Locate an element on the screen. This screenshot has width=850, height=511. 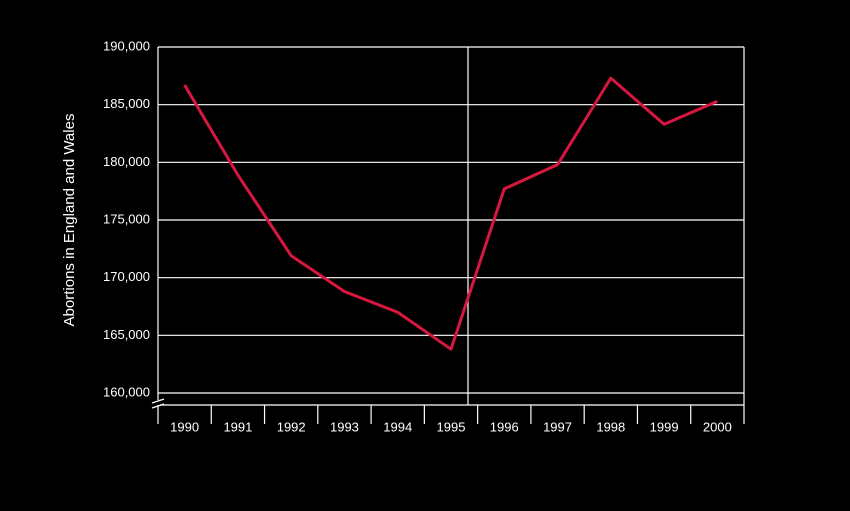
x-tick-label: 1998 is located at coordinates (610, 426).